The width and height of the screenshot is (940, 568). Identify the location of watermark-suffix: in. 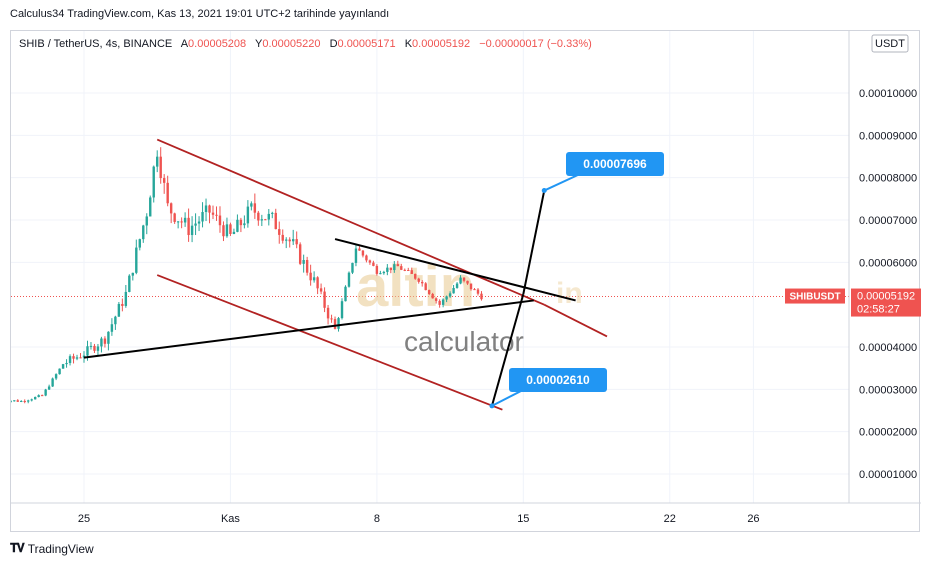
(569, 293).